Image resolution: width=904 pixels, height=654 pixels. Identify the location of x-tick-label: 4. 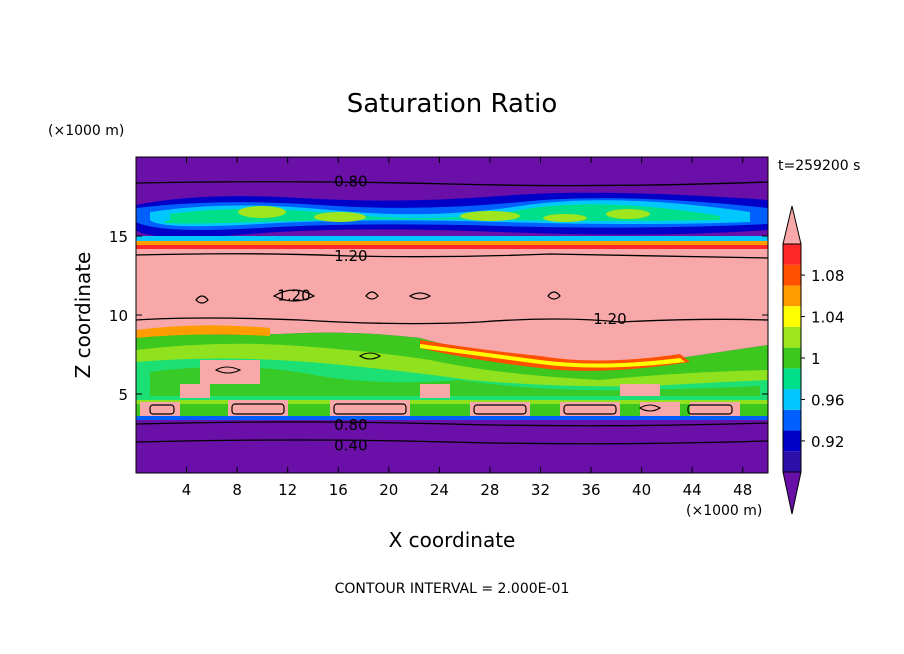
(187, 490).